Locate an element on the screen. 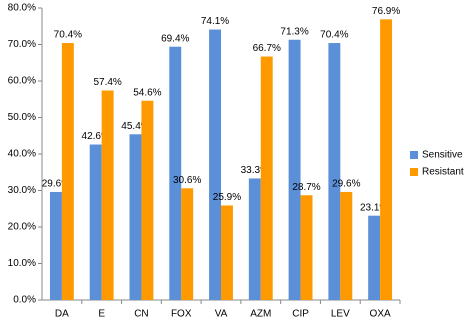 The height and width of the screenshot is (323, 474). value-label: 54.6% is located at coordinates (147, 92).